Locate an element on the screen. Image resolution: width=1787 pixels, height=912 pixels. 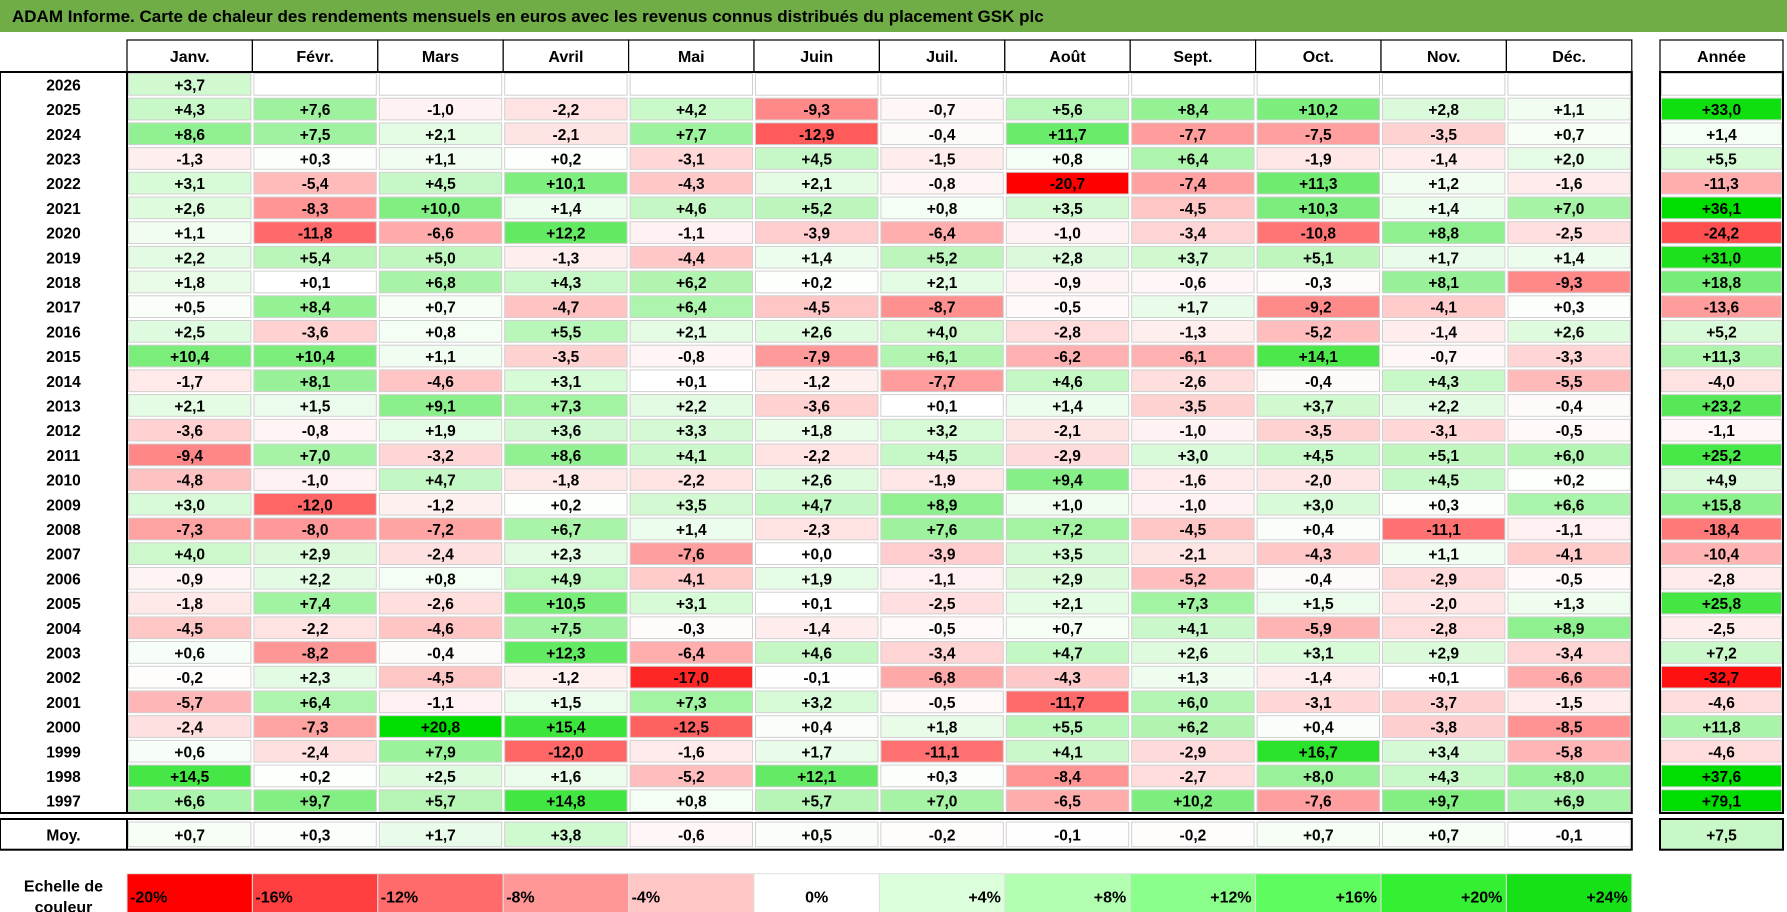
cell-value: +0,8 is located at coordinates (691, 802).